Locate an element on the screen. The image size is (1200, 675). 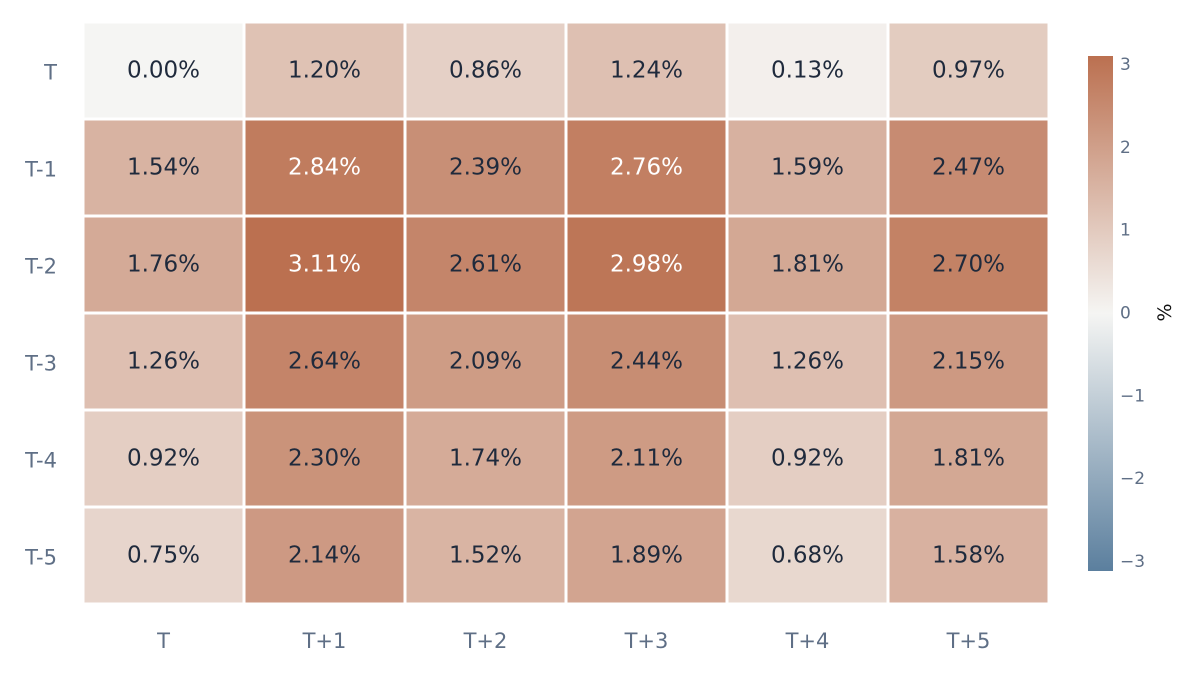
x-tick-label: T+2 is located at coordinates (485, 641).